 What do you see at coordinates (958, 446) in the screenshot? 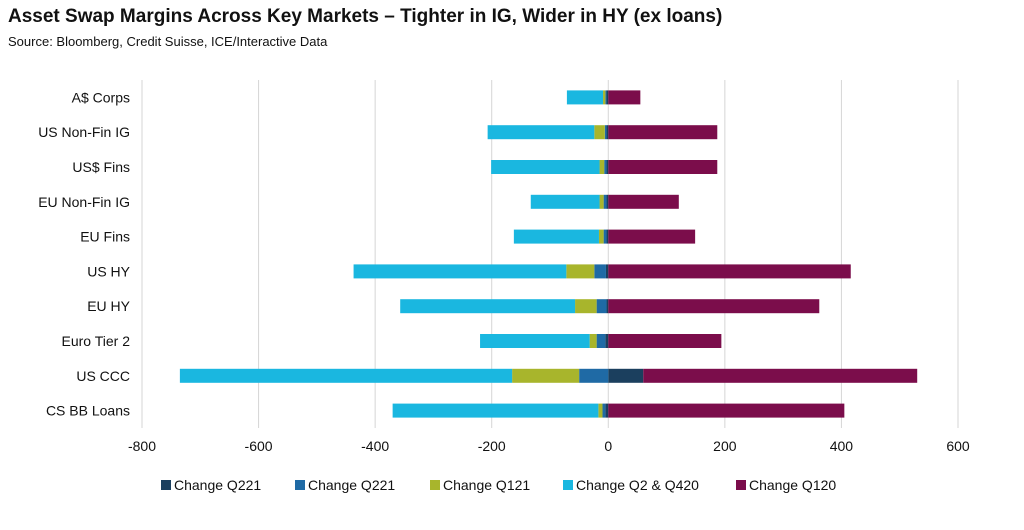
I see `x-tick-label: 600` at bounding box center [958, 446].